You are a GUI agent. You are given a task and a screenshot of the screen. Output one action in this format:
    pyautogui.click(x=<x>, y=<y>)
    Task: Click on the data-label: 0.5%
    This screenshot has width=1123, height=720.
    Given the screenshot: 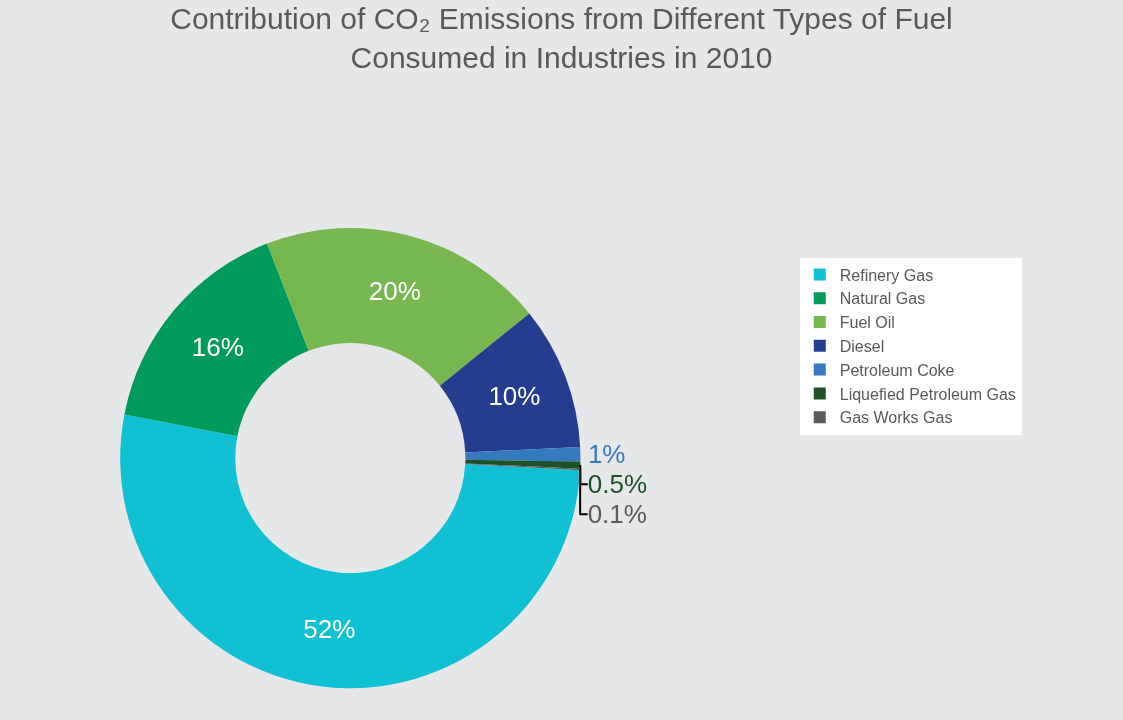 What is the action you would take?
    pyautogui.click(x=617, y=484)
    